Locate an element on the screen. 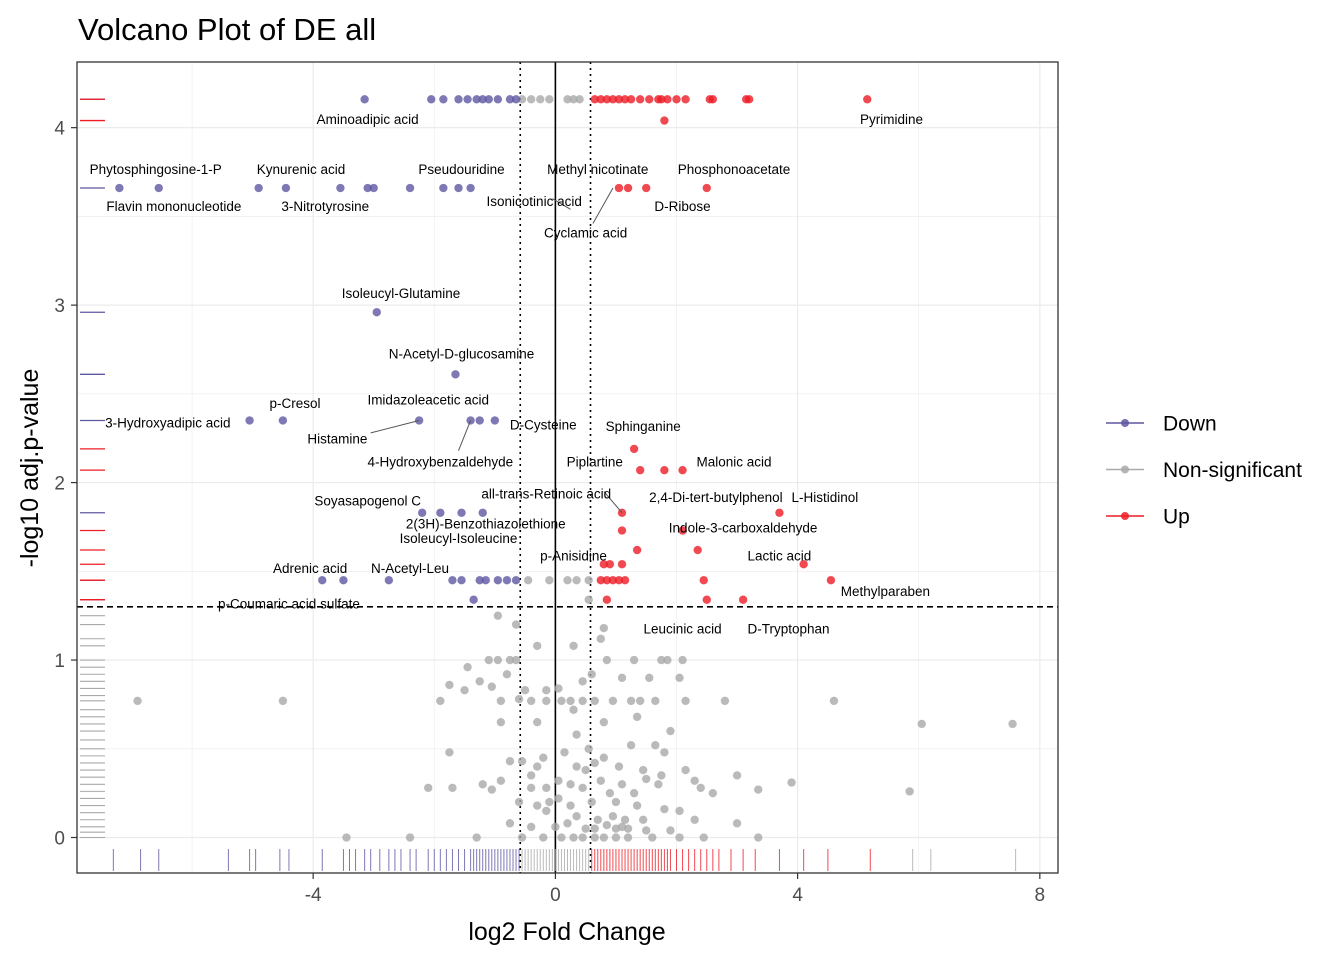 This screenshot has height=960, width=1344. y-tick-label: 1 is located at coordinates (59, 661).